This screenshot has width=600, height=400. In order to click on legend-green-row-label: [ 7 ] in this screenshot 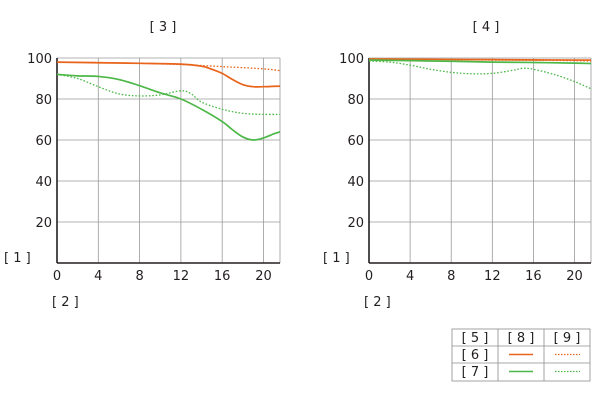, I will do `click(475, 372)`.